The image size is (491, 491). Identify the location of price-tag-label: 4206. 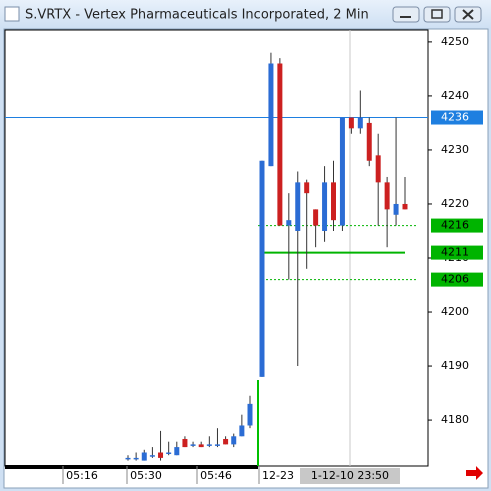
(455, 279).